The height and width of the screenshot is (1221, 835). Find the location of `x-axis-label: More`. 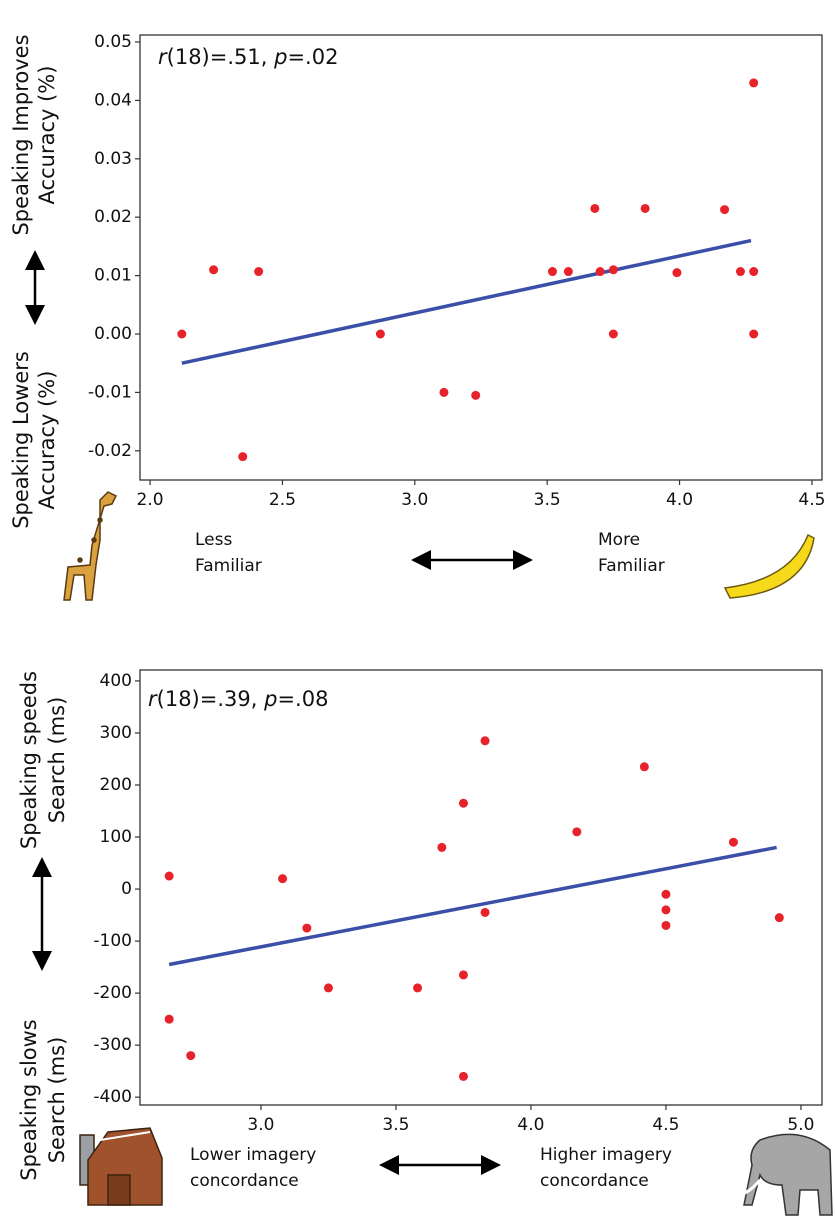

x-axis-label: More is located at coordinates (619, 540).